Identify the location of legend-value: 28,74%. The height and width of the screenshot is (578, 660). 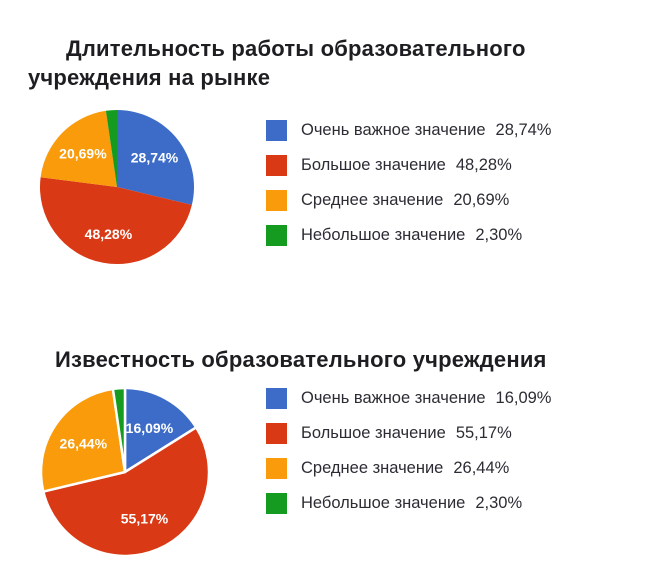
(523, 129).